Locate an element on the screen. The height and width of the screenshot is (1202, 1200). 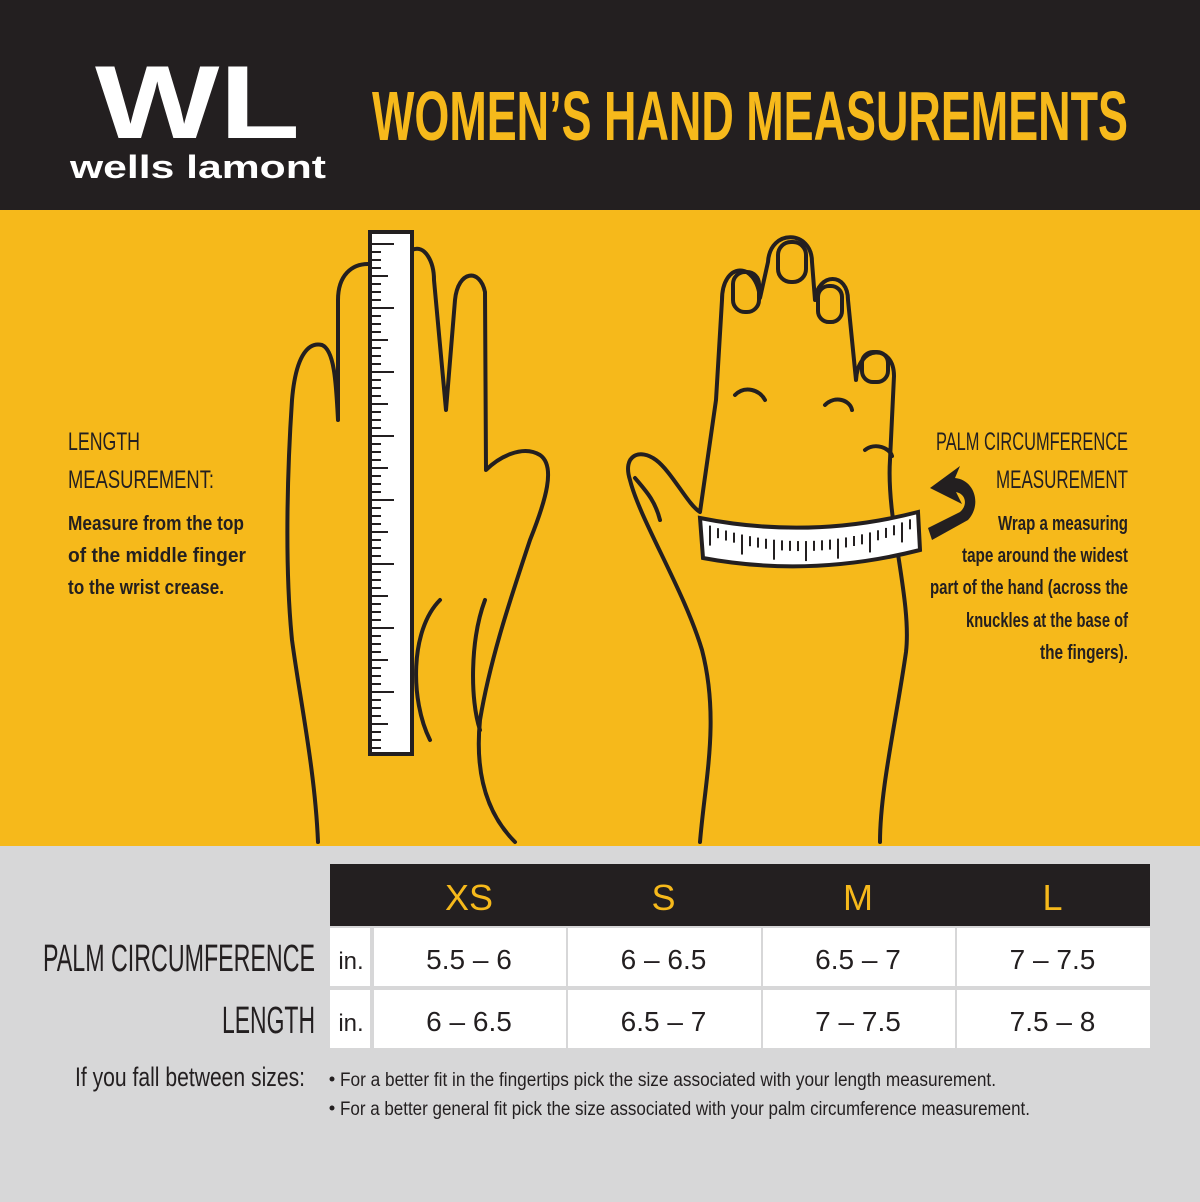
fingernails is located at coordinates (763, 381).